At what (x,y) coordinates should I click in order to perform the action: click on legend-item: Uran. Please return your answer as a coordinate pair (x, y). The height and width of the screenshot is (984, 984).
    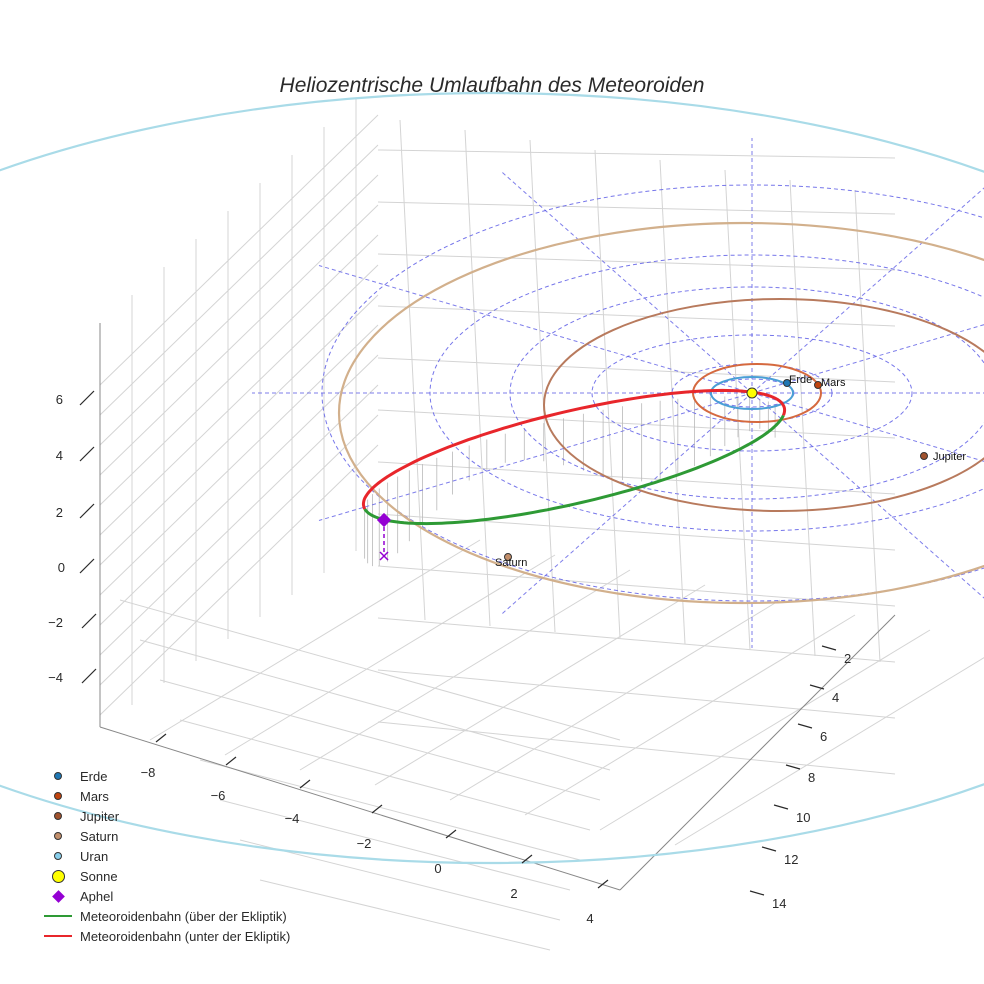
    Looking at the image, I should click on (165, 856).